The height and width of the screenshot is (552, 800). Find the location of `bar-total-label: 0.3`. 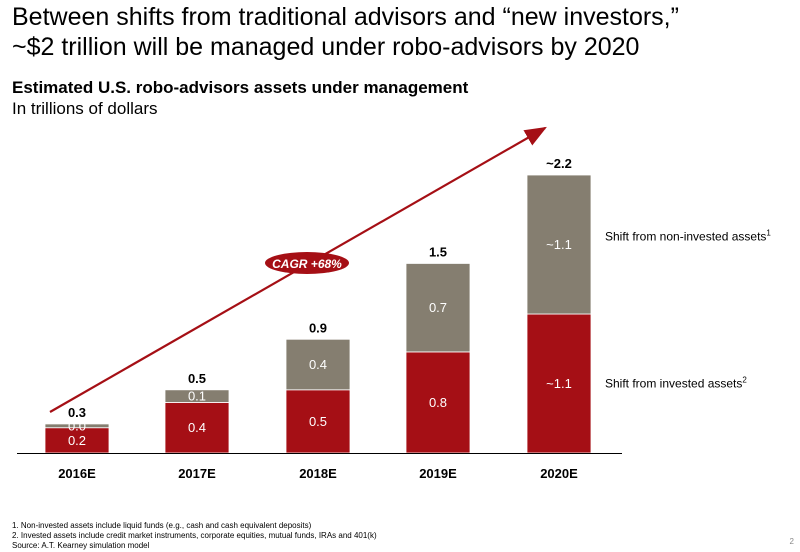

bar-total-label: 0.3 is located at coordinates (77, 412).